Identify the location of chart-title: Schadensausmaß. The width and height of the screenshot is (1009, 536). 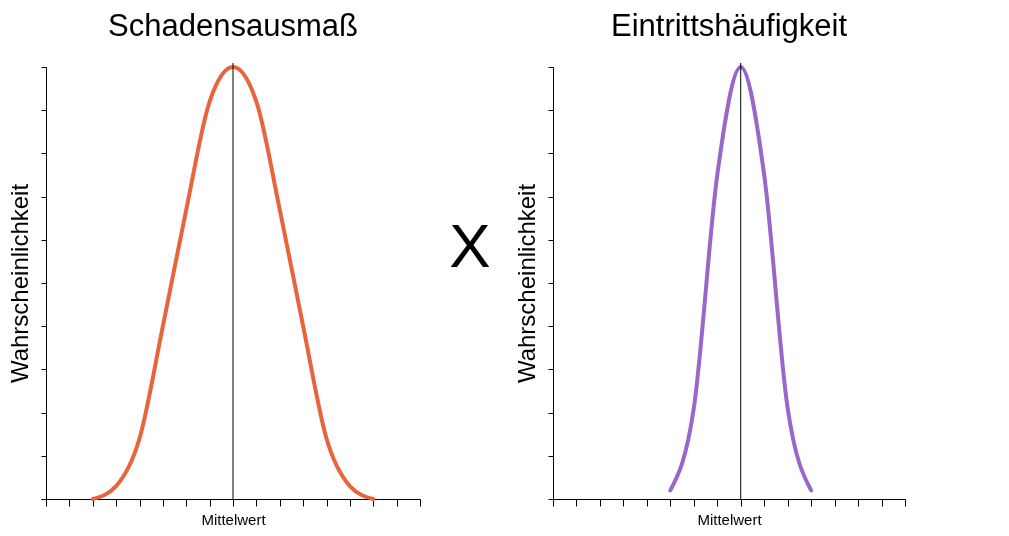
(233, 25).